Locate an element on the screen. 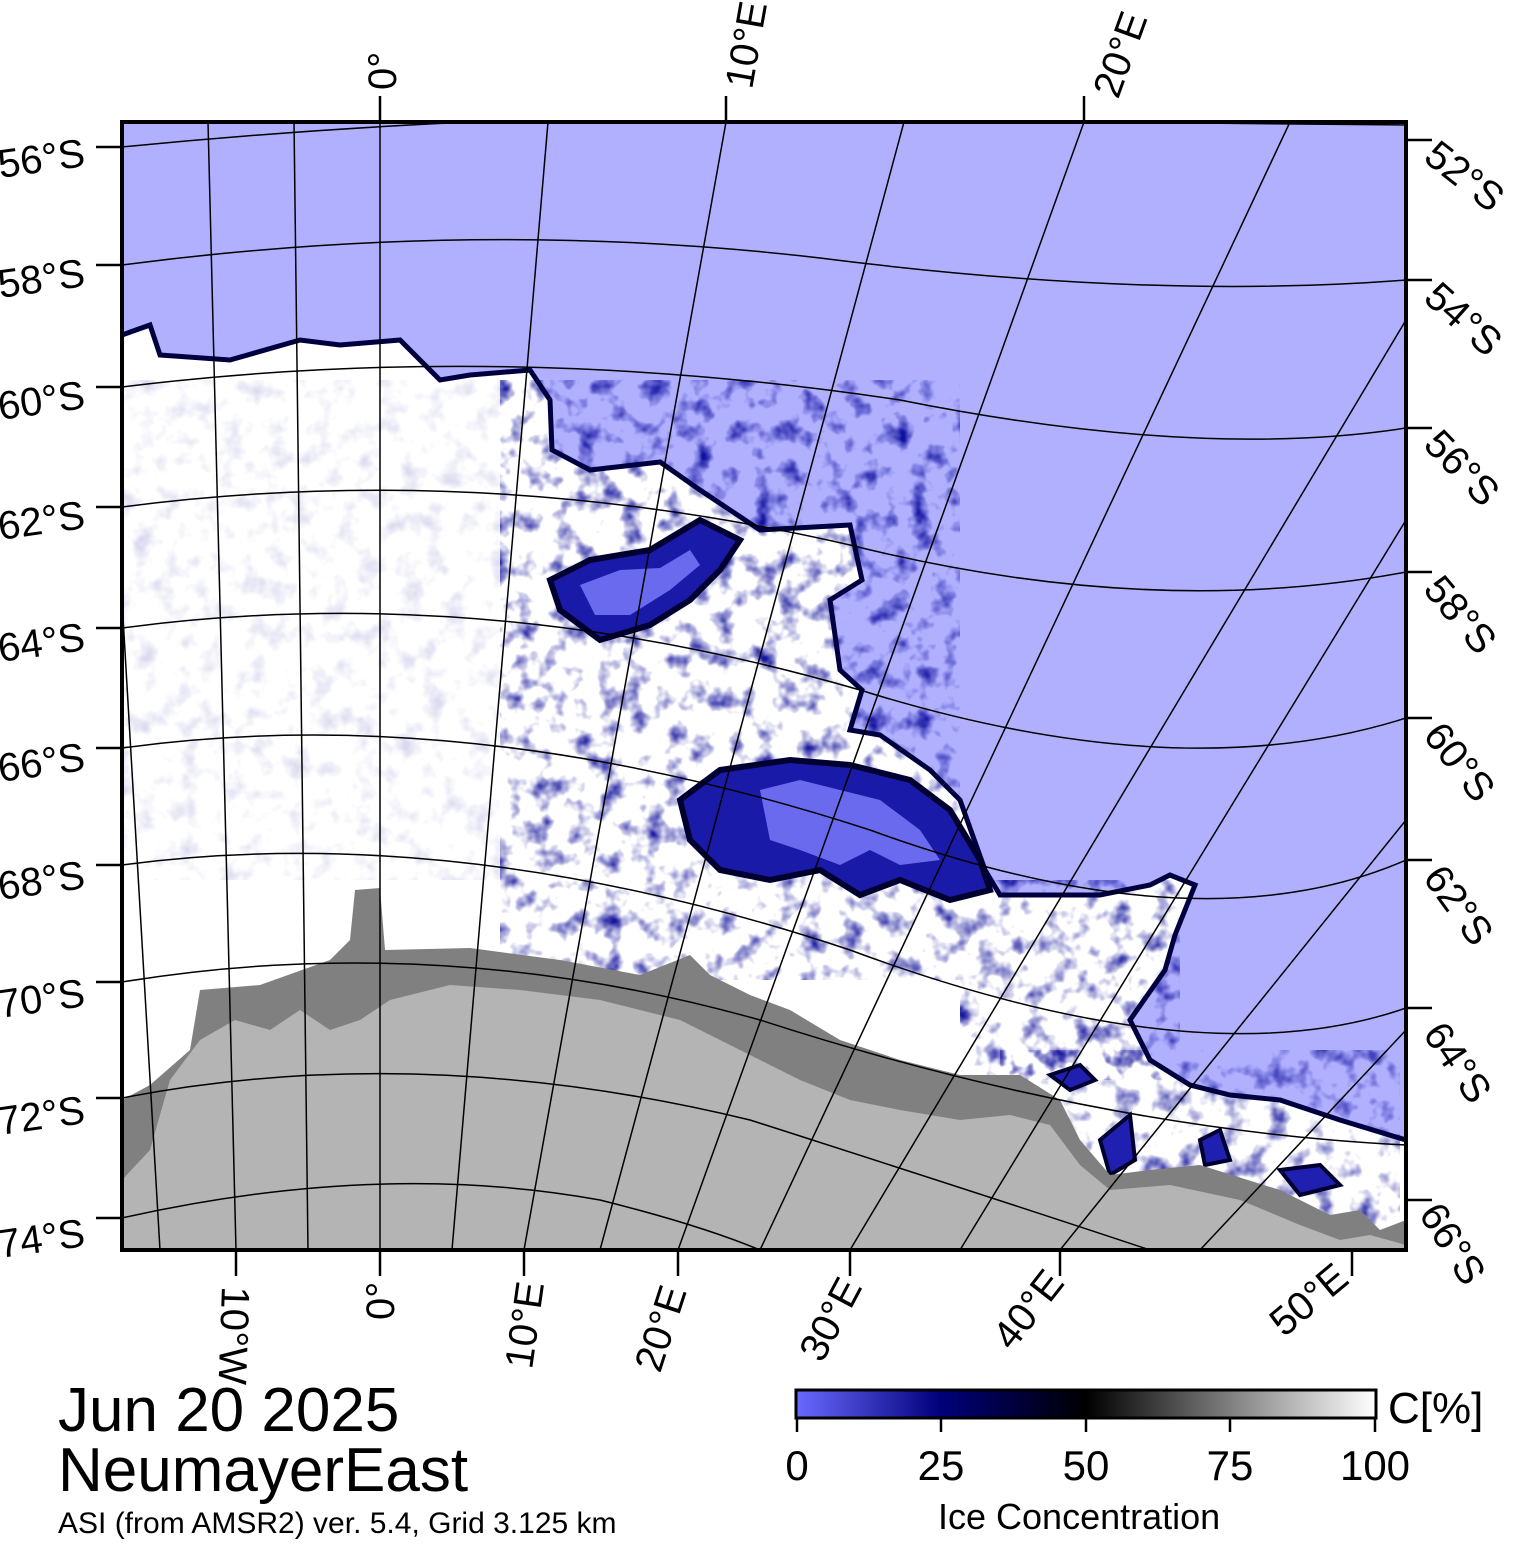  polynya-east is located at coordinates (1194, 1130).